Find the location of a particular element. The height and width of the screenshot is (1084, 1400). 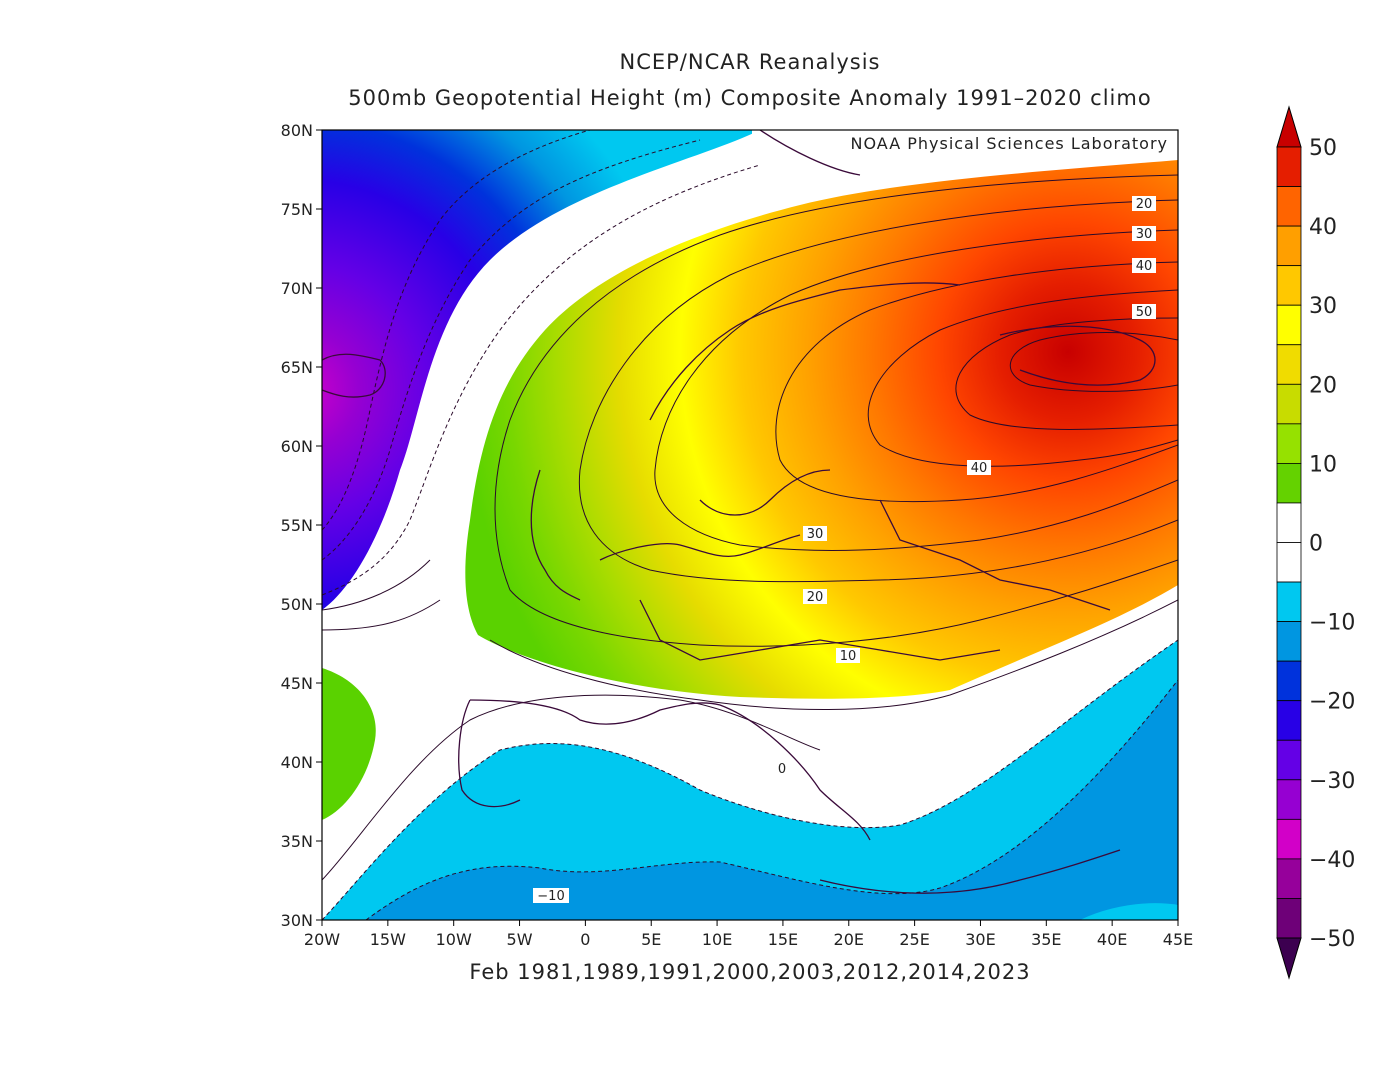

contour-label: 50 is located at coordinates (1144, 312).